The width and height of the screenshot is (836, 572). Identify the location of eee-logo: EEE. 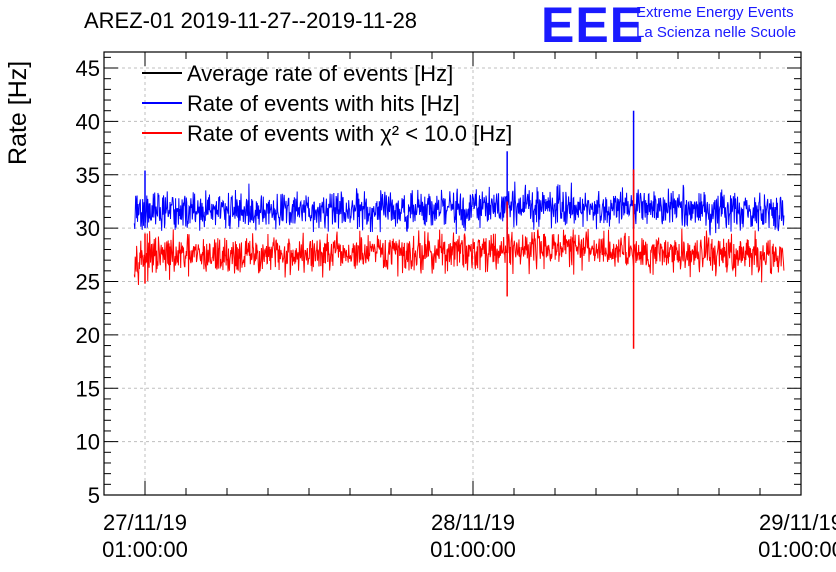
(593, 26).